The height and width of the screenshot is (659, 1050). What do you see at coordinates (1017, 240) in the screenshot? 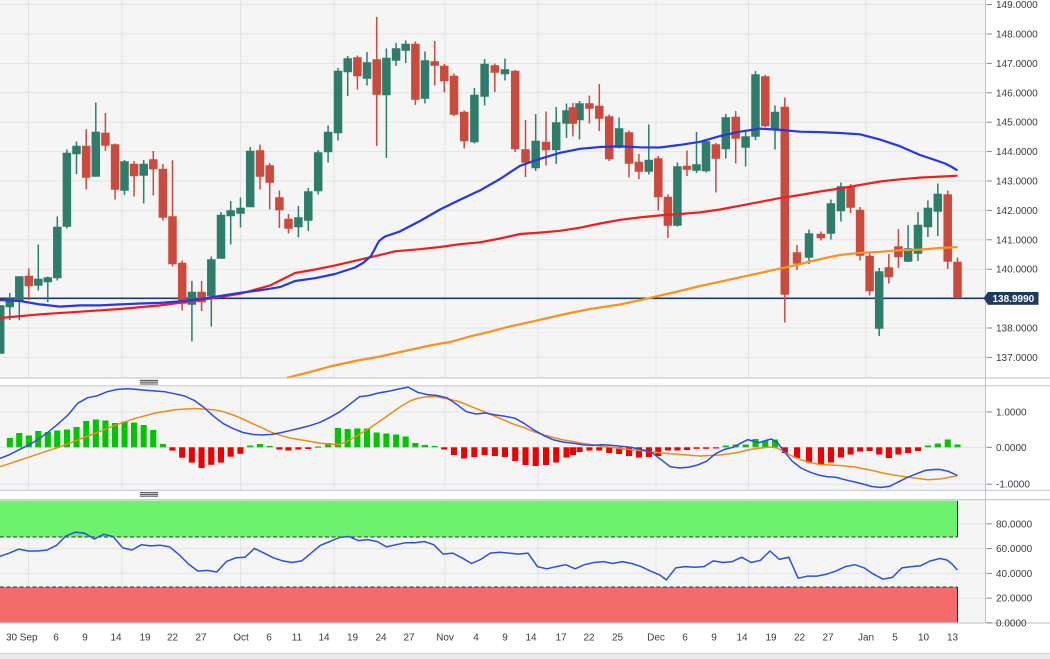
I see `svg-text: 141.0000` at bounding box center [1017, 240].